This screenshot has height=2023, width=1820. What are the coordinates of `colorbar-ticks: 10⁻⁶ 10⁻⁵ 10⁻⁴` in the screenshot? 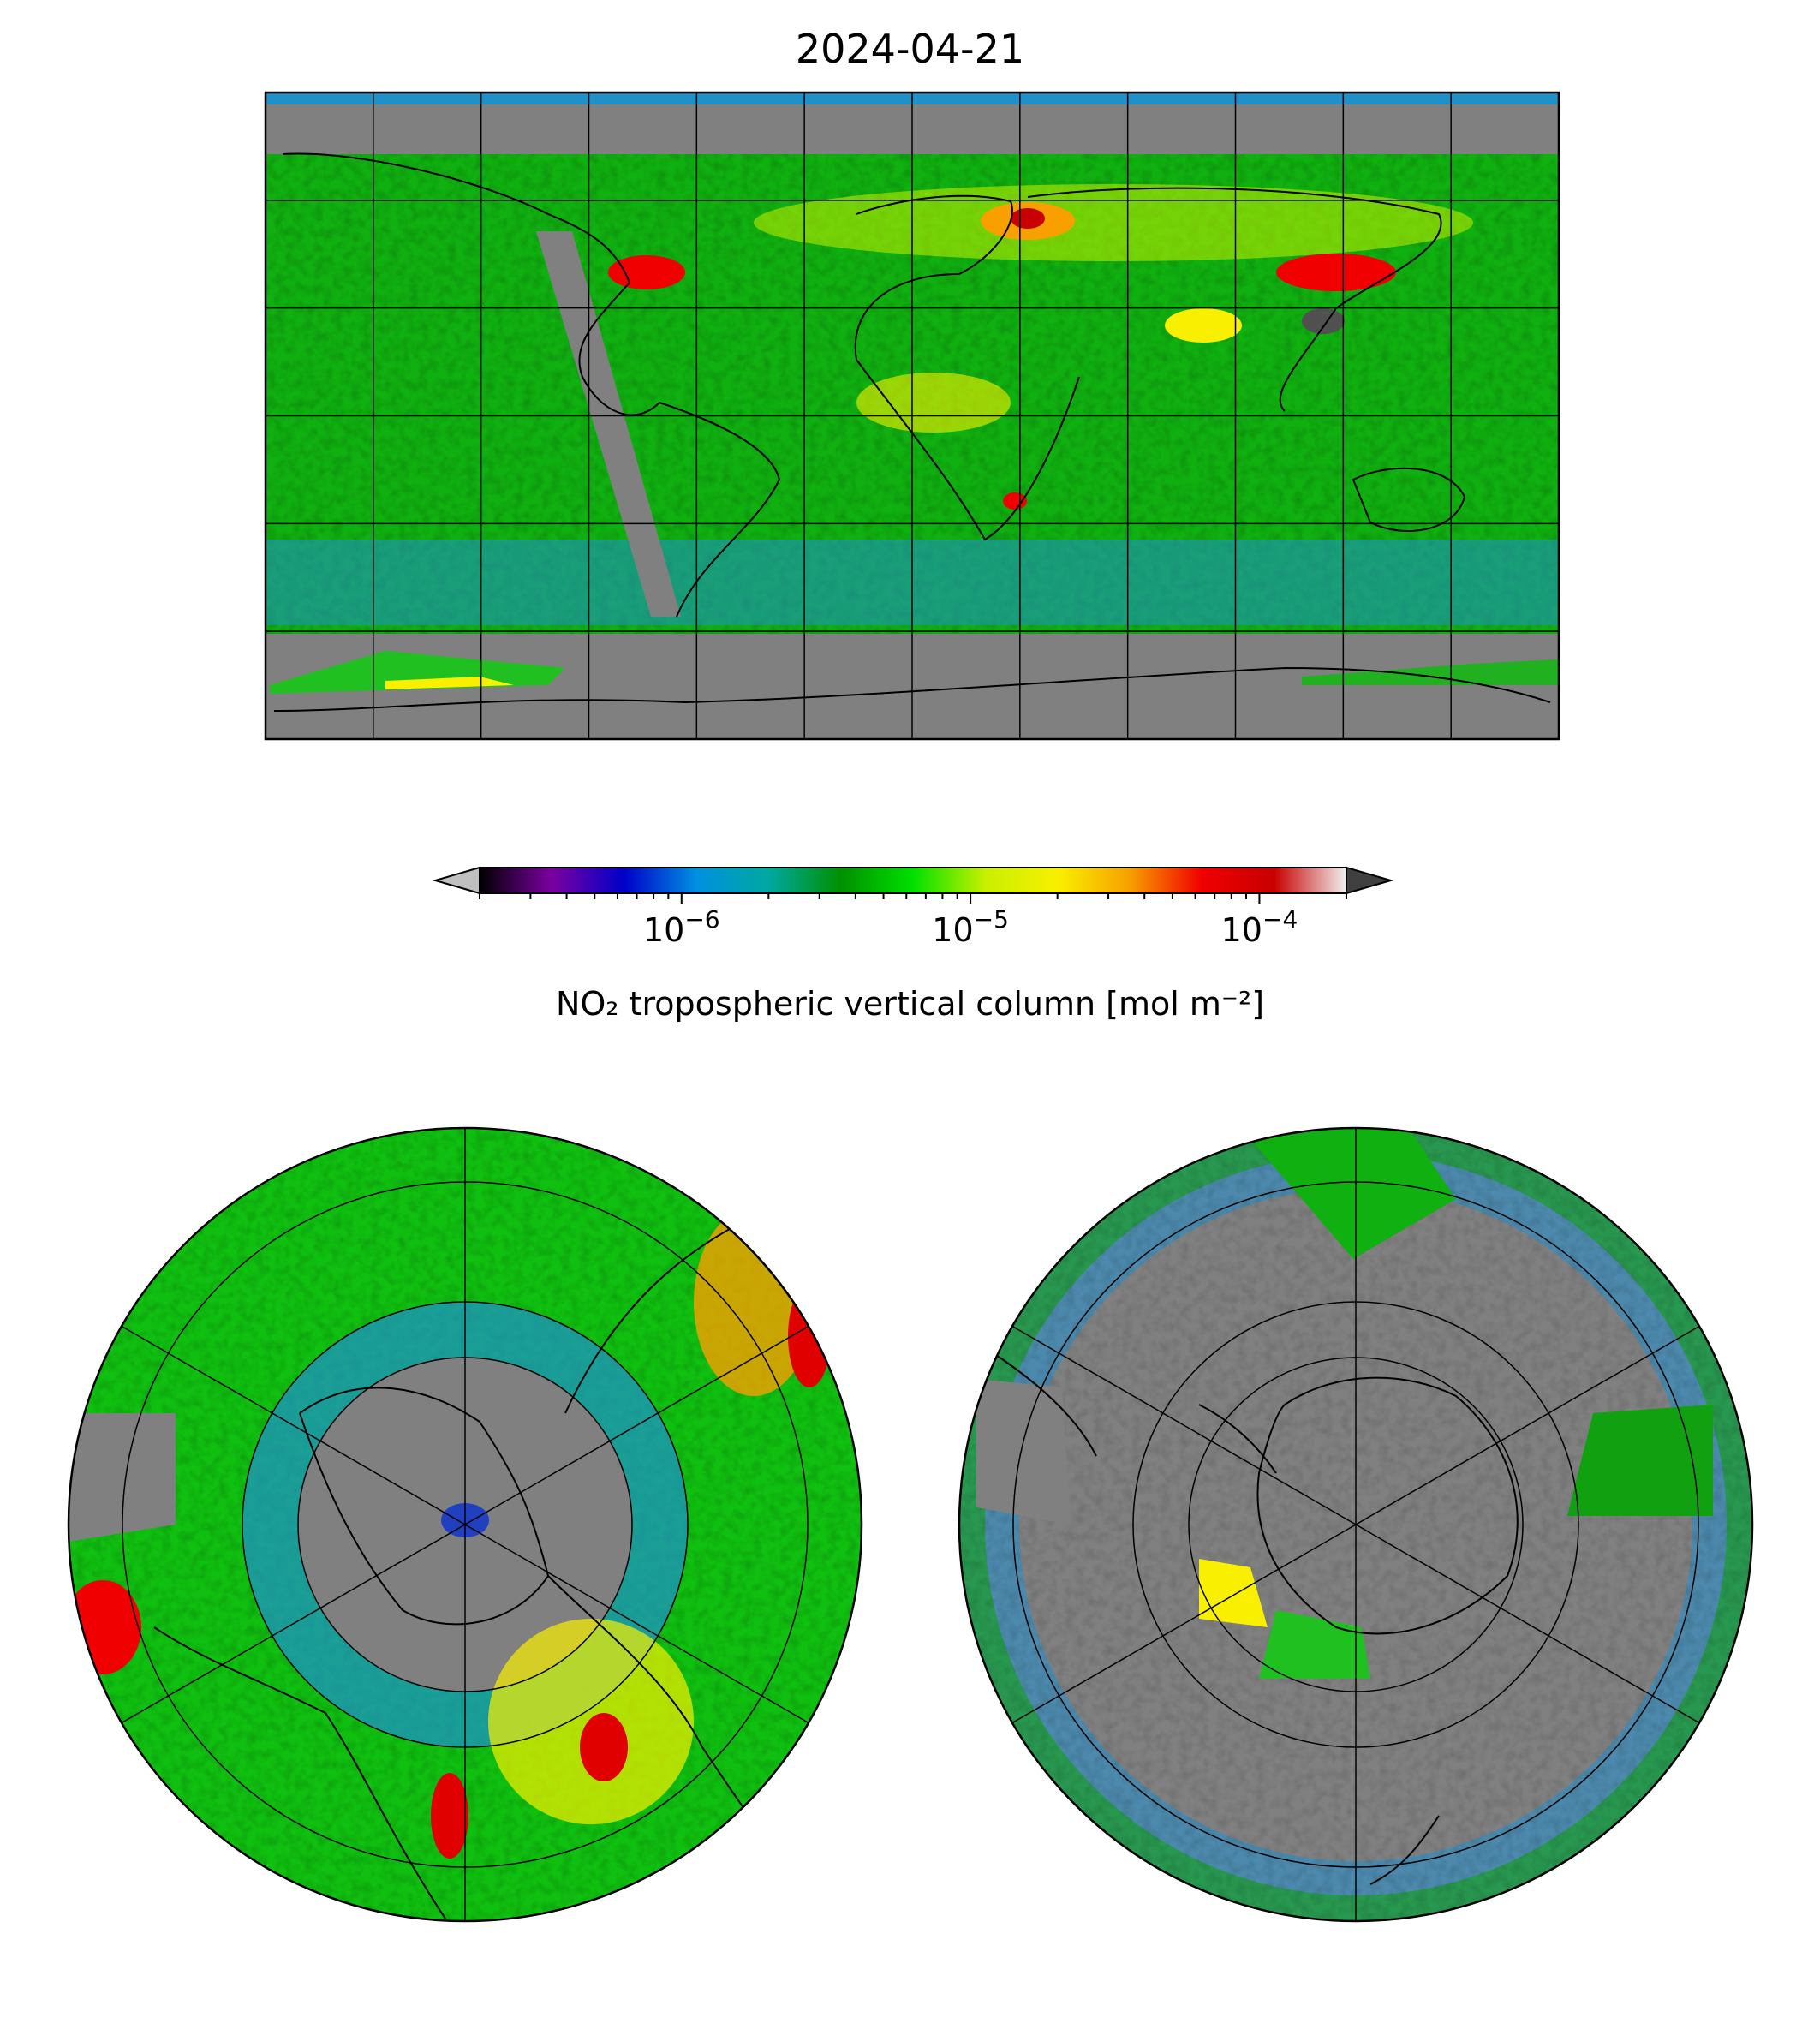 It's located at (913, 921).